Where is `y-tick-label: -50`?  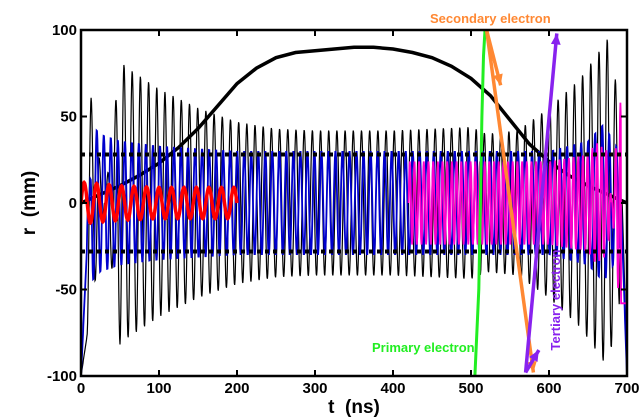
y-tick-label: -50 is located at coordinates (66, 290).